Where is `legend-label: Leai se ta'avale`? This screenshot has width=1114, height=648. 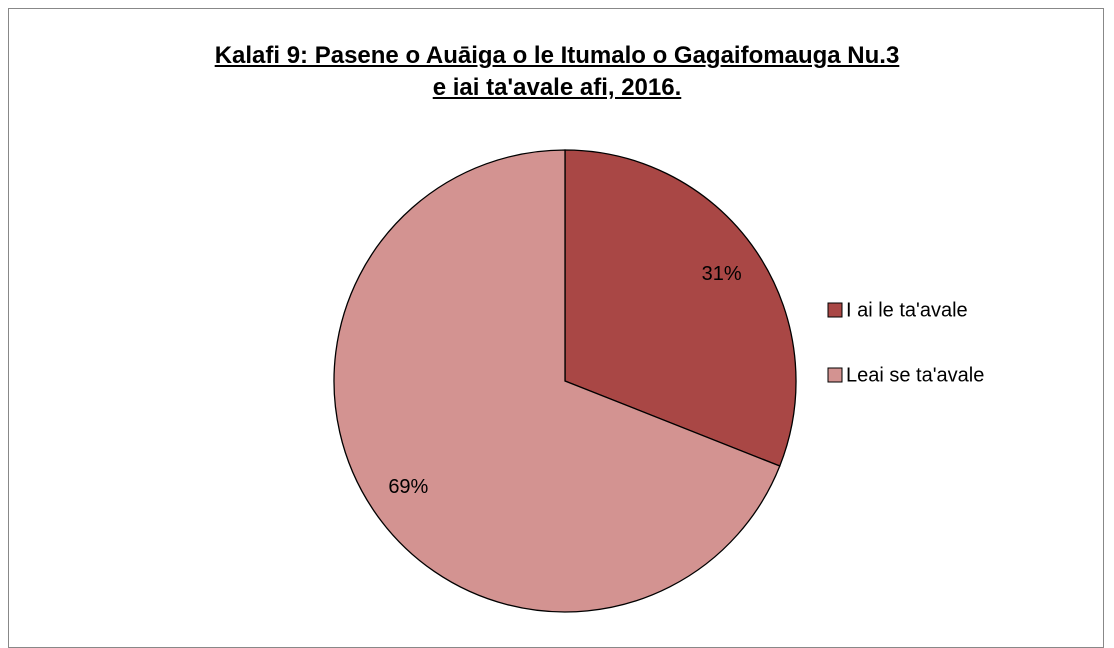
legend-label: Leai se ta'avale is located at coordinates (915, 375).